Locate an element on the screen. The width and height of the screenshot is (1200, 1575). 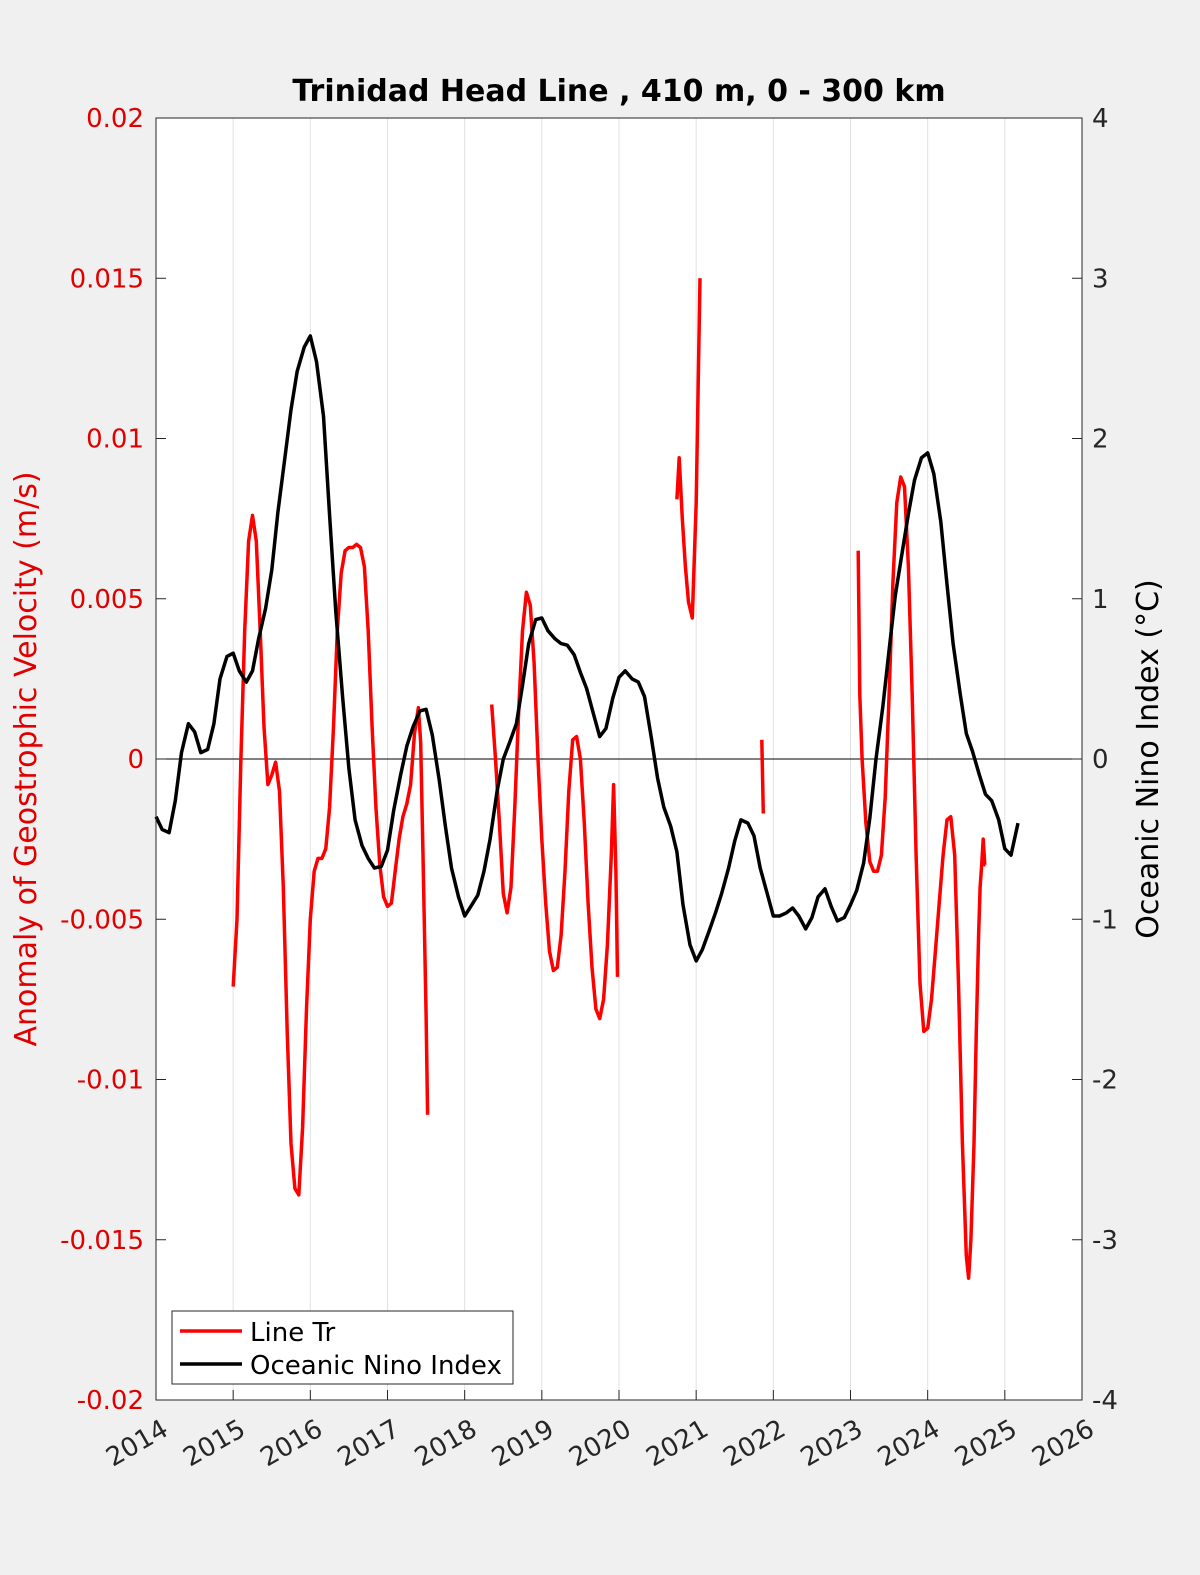
y-right-tick-label: 2 is located at coordinates (1100, 440).